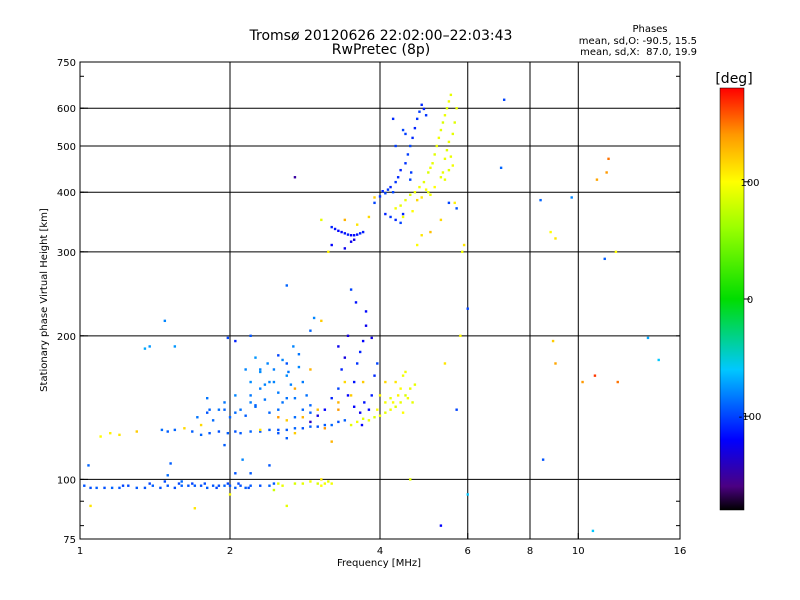 The height and width of the screenshot is (600, 800). I want to click on chart-subtitle: RwPretec (8p), so click(381, 50).